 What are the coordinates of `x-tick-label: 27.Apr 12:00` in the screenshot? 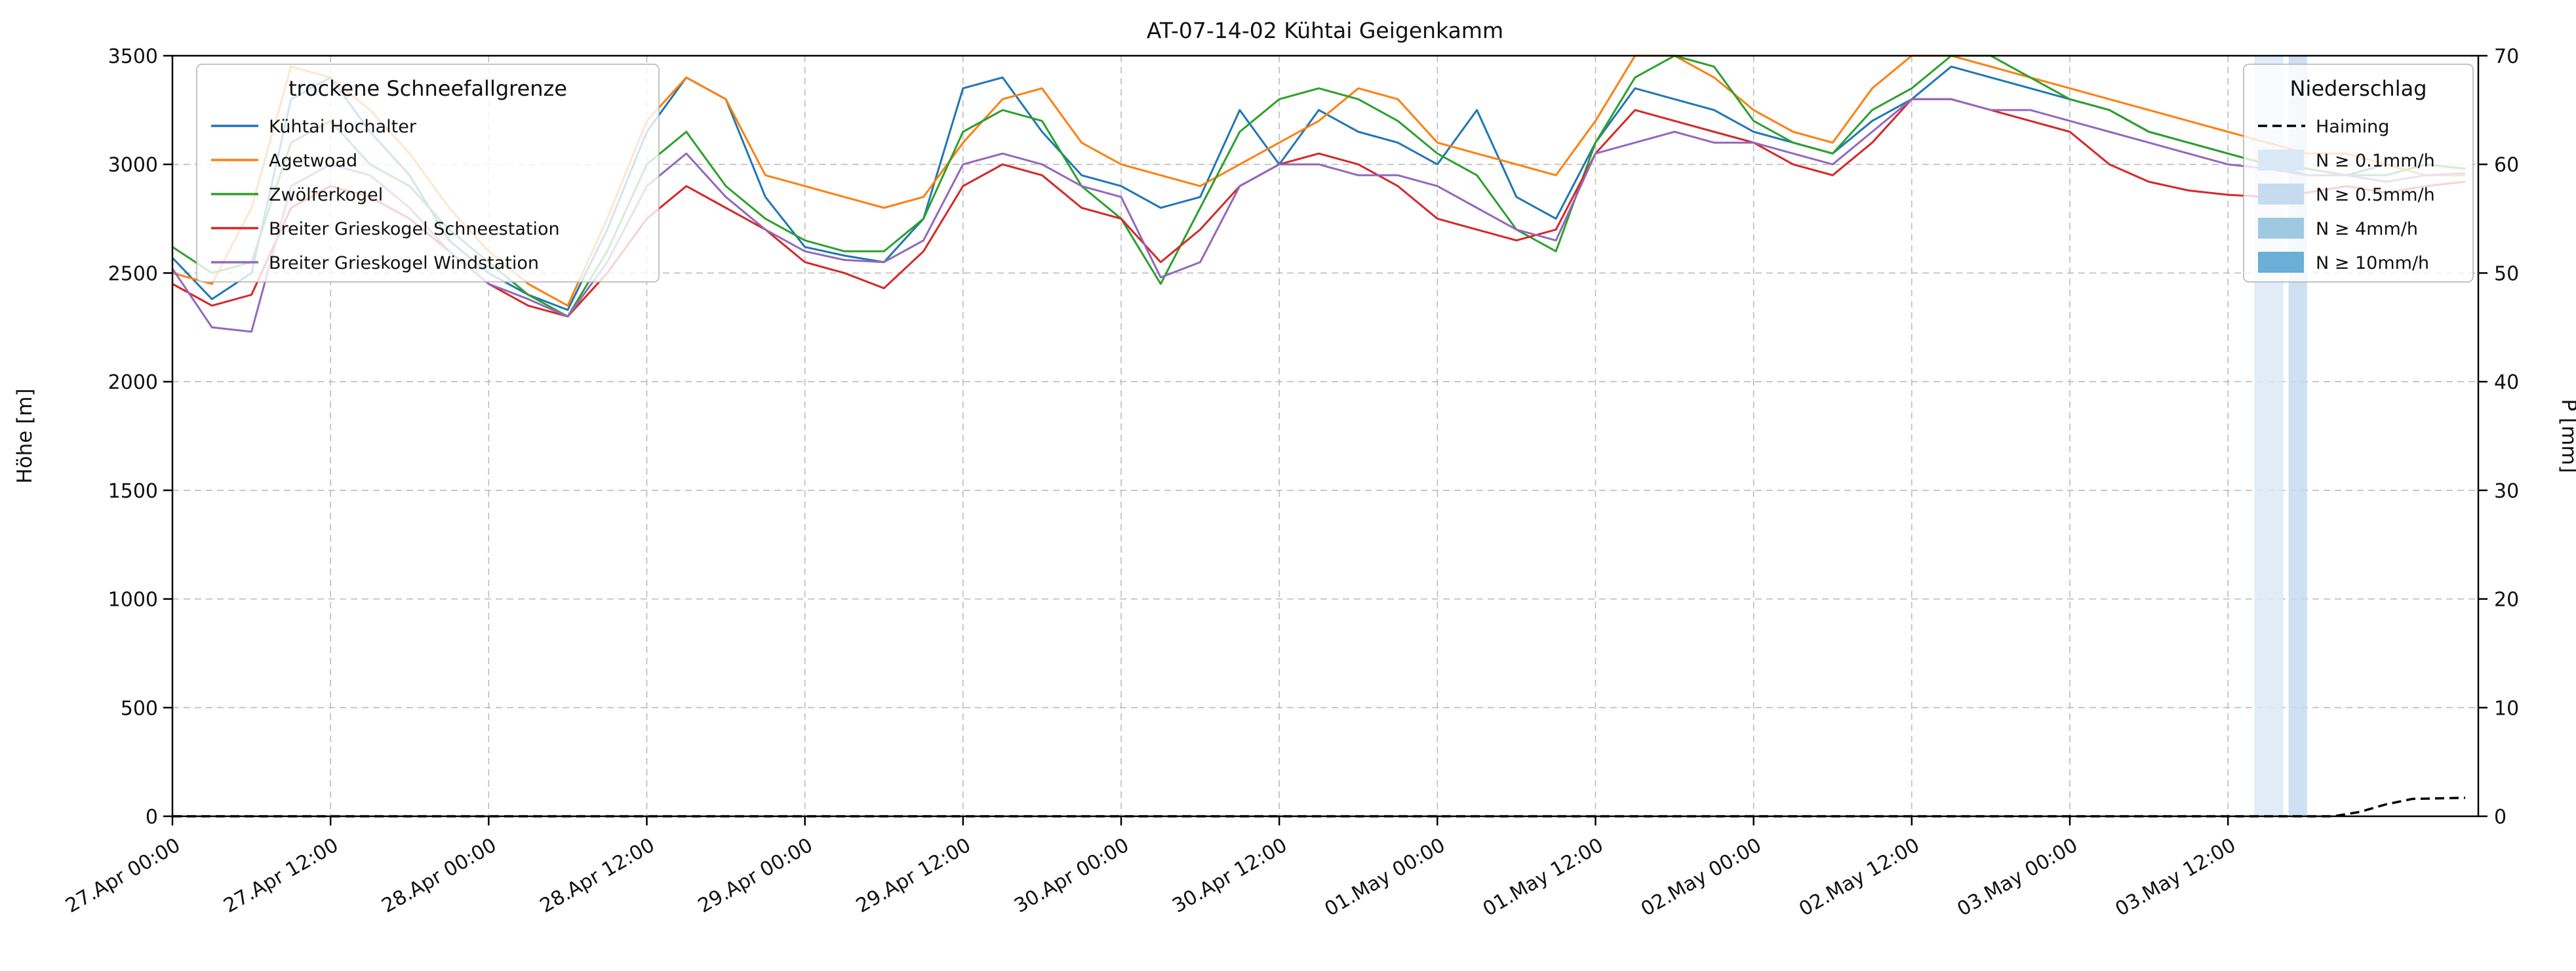 It's located at (281, 876).